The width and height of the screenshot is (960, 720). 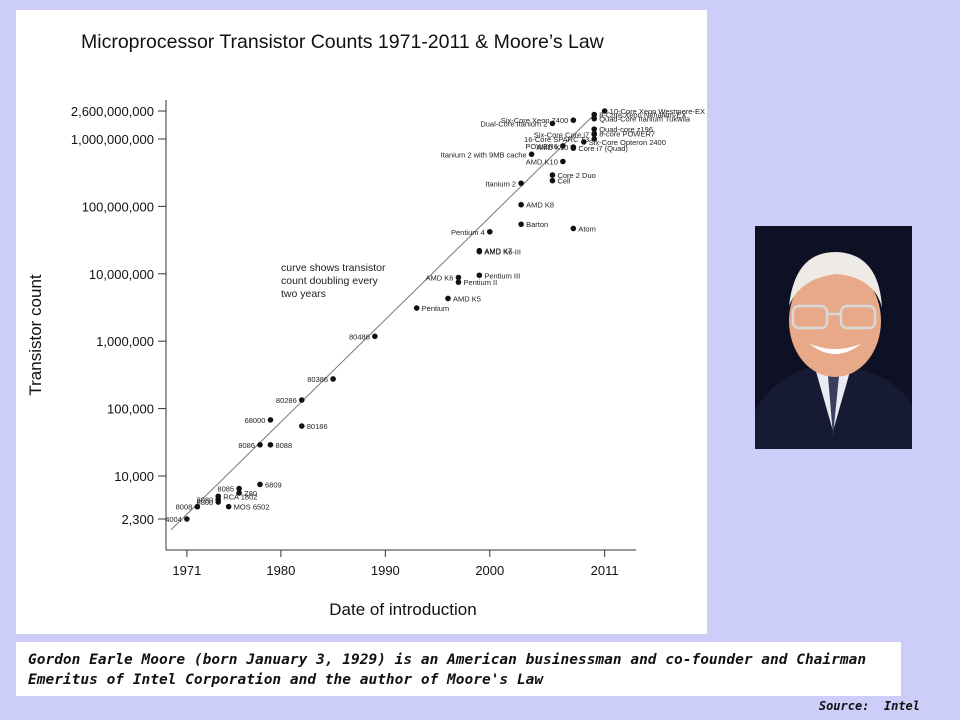 What do you see at coordinates (587, 228) in the screenshot?
I see `point-label: Atom` at bounding box center [587, 228].